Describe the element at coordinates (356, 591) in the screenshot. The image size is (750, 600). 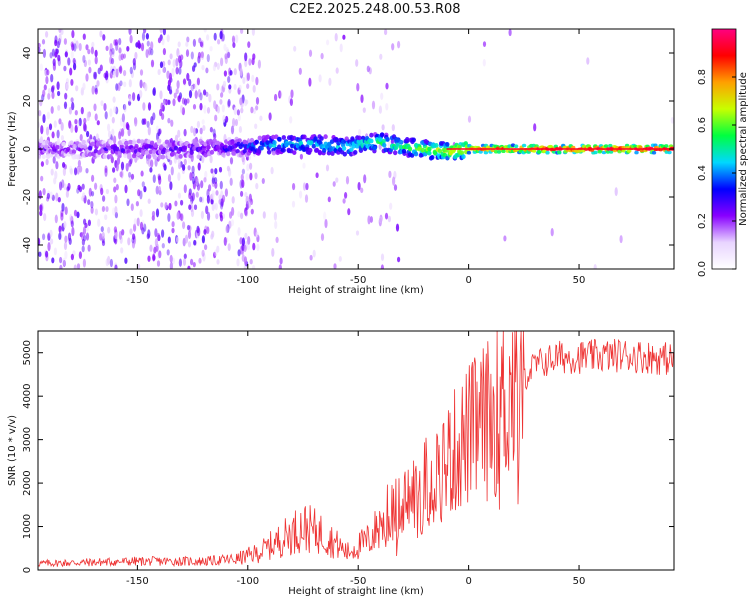
I see `x-axis-label: Height of straight line (km)` at that location.